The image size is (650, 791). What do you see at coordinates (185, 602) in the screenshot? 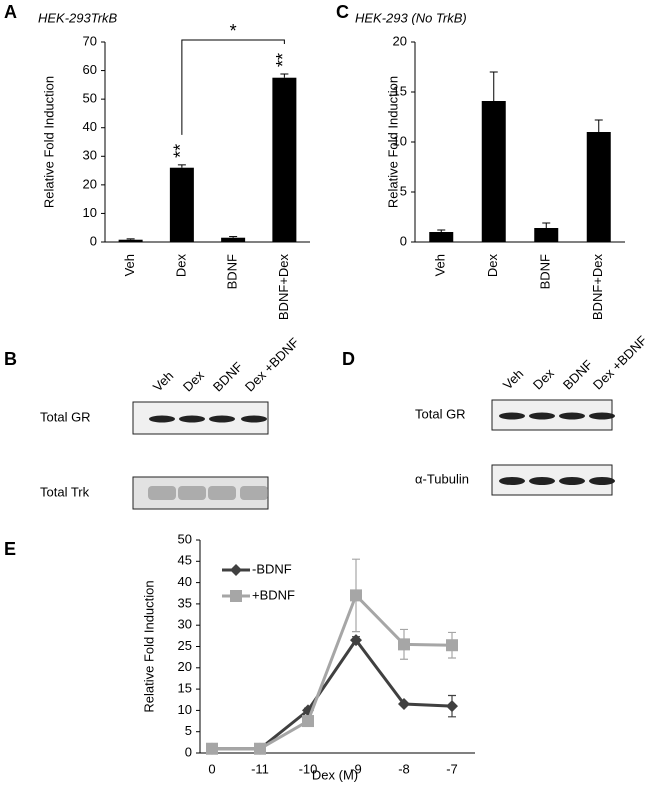
I see `y-tick-label: 35` at bounding box center [185, 602].